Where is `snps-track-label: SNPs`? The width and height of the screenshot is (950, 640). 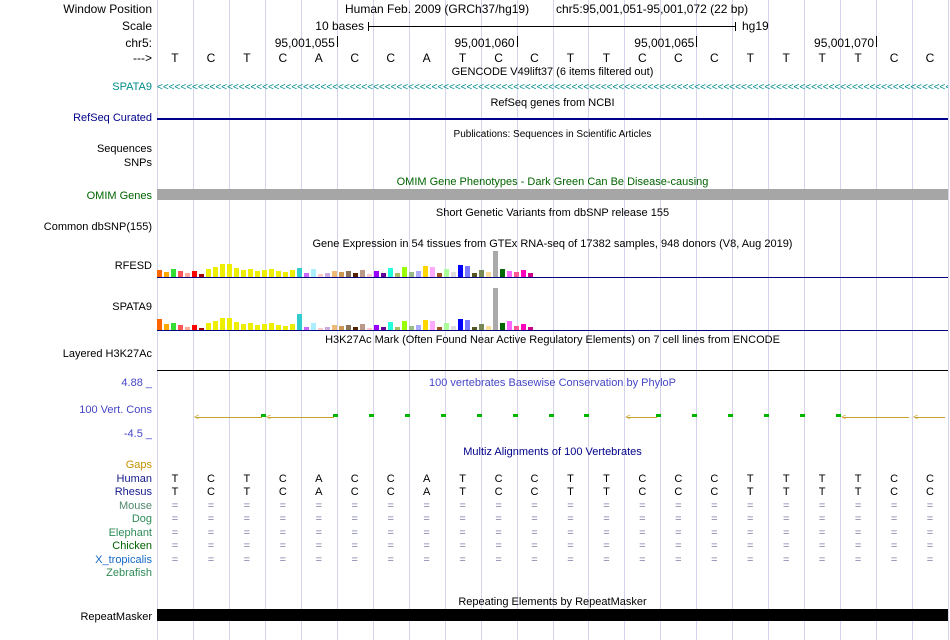 snps-track-label: SNPs is located at coordinates (137, 163).